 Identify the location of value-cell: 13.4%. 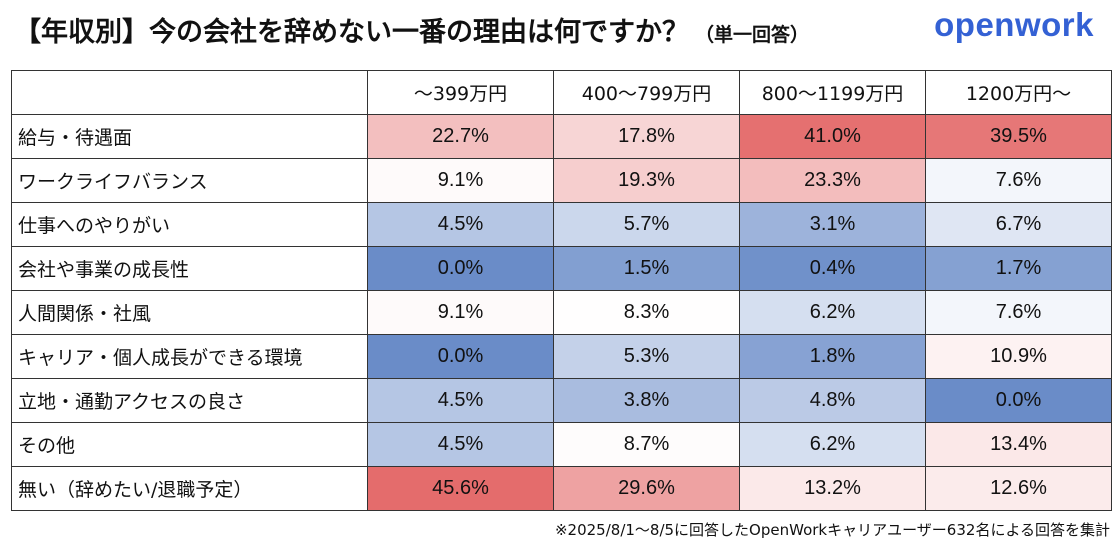
(1018, 444).